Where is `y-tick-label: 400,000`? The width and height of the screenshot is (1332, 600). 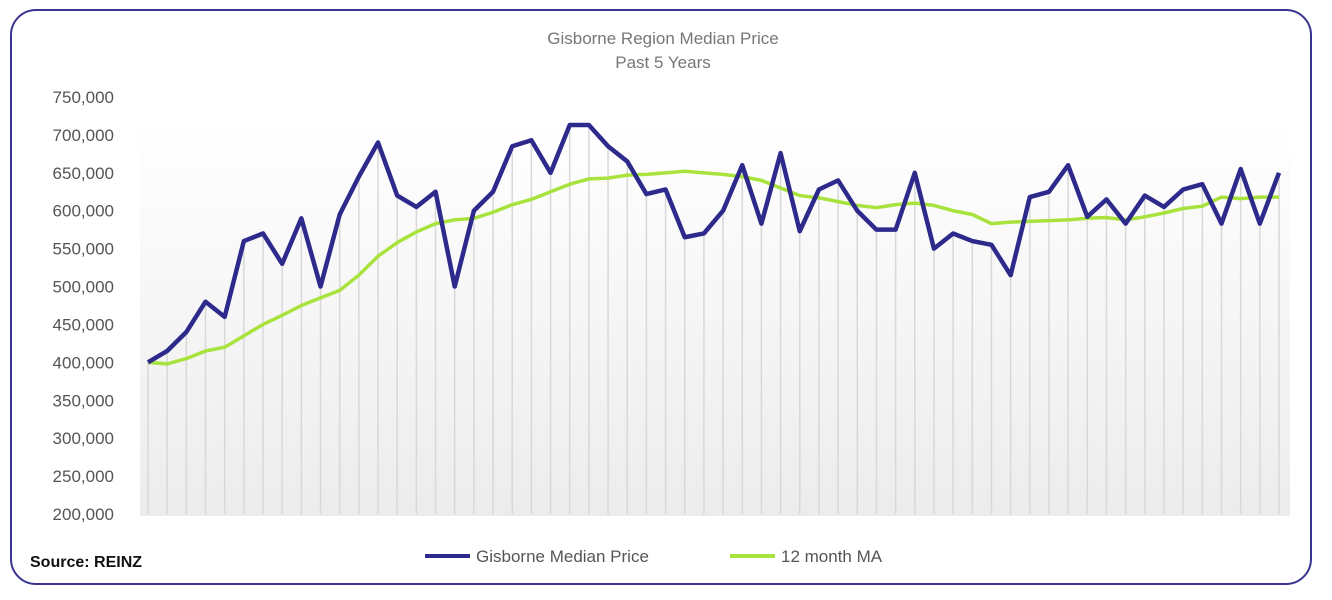
y-tick-label: 400,000 is located at coordinates (83, 362).